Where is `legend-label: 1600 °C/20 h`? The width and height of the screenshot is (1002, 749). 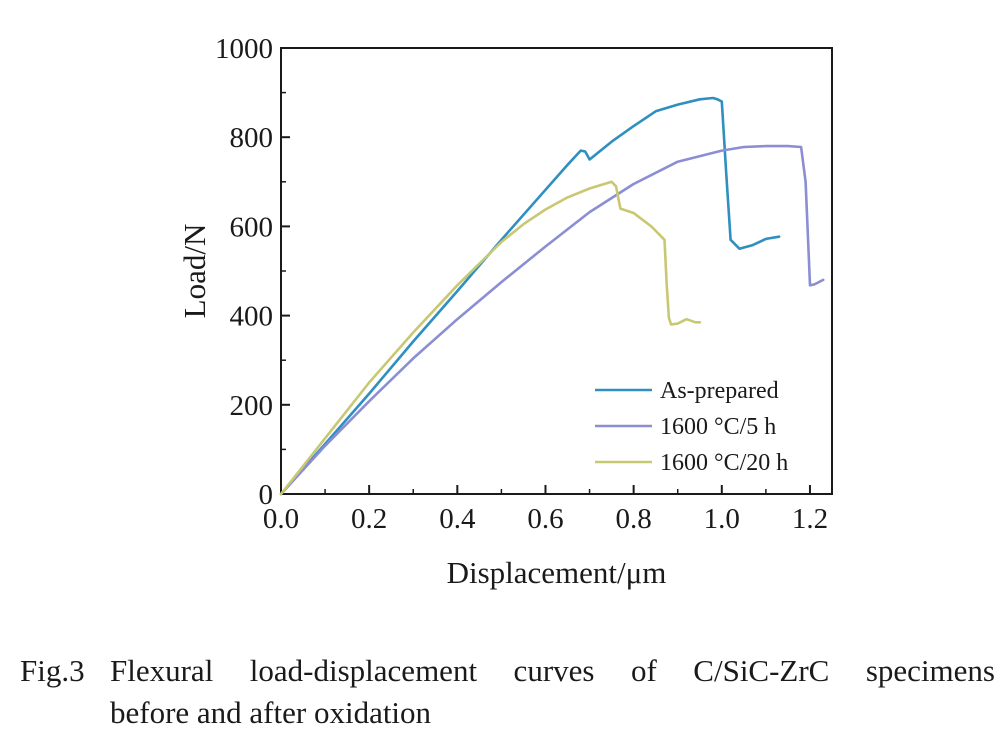 legend-label: 1600 °C/20 h is located at coordinates (724, 463).